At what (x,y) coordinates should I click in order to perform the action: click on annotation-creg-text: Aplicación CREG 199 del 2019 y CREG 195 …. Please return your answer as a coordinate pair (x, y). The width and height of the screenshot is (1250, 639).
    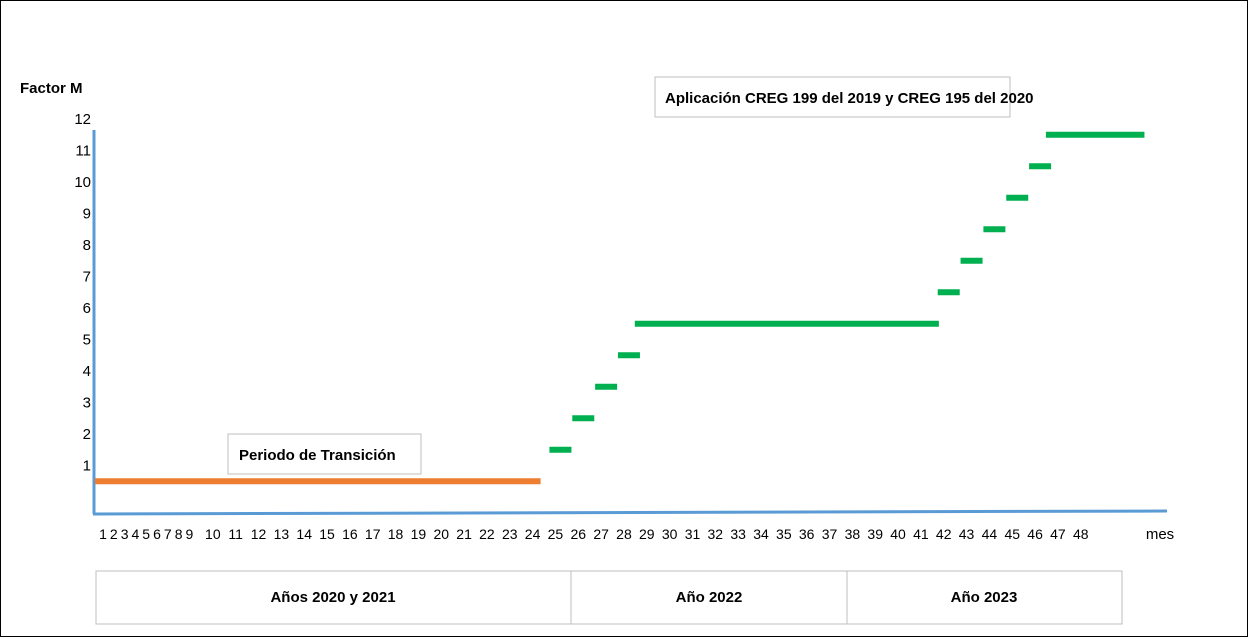
    Looking at the image, I should click on (849, 98).